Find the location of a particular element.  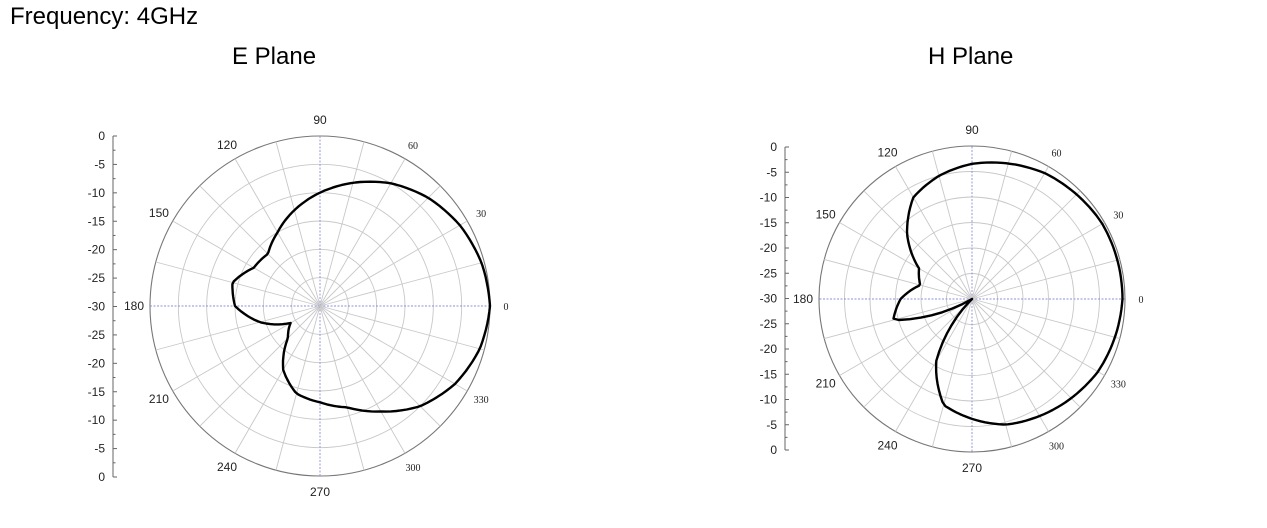

h-angle-label-120: 120 is located at coordinates (887, 153).